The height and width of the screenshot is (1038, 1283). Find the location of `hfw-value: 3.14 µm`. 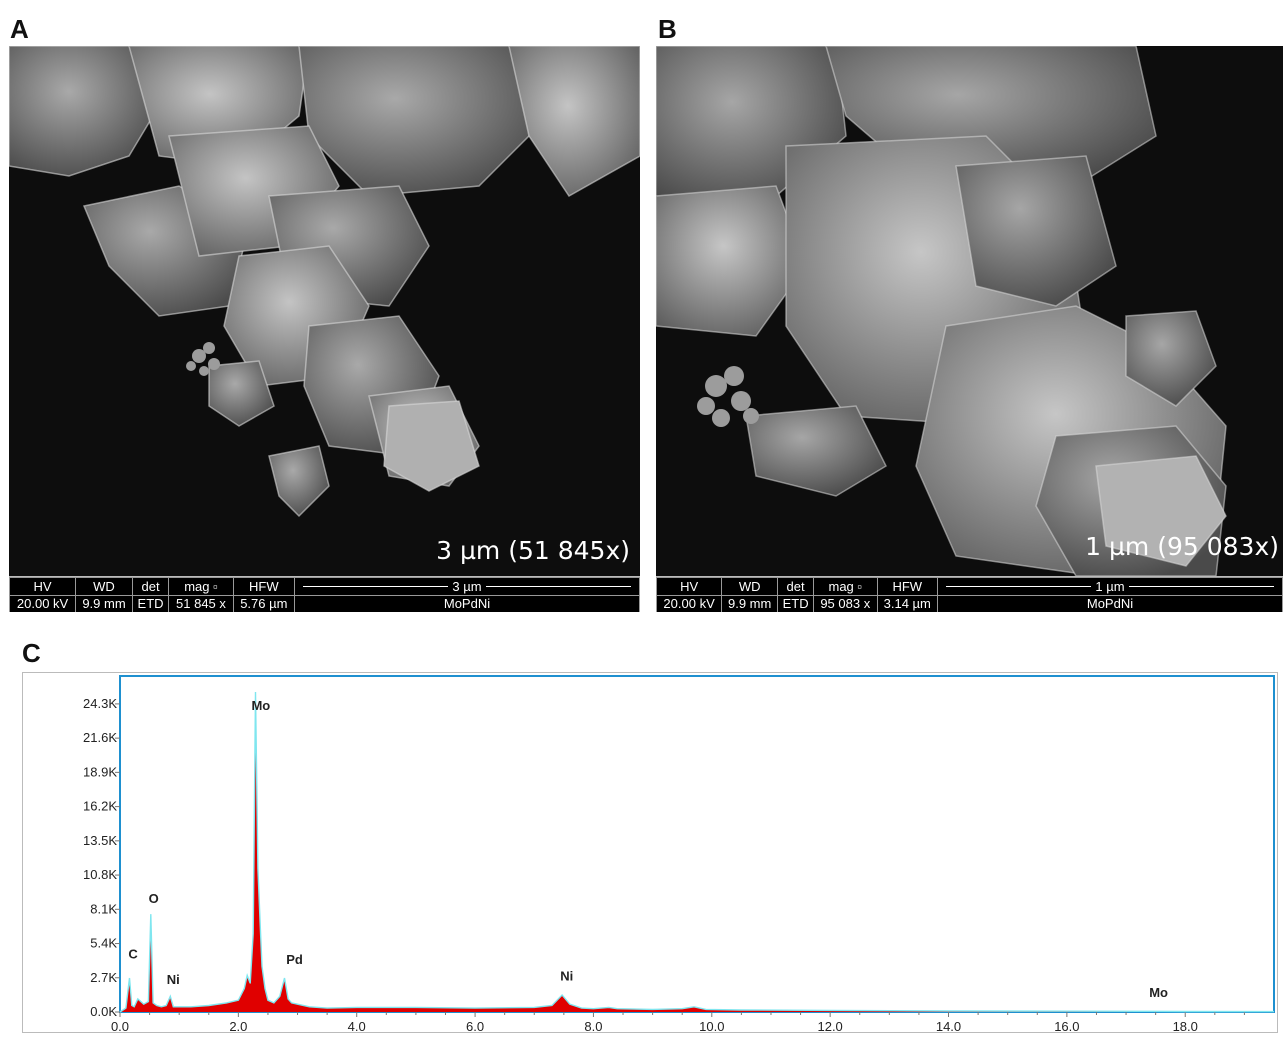

hfw-value: 3.14 µm is located at coordinates (907, 603).